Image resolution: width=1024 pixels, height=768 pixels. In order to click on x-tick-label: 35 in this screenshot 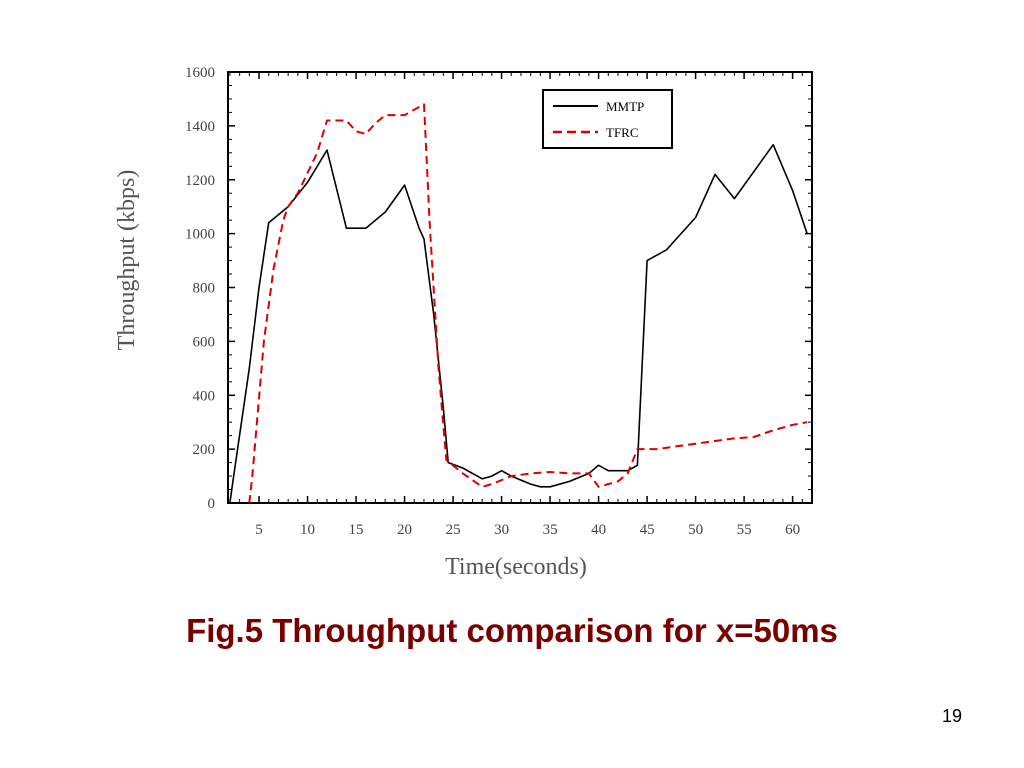, I will do `click(550, 530)`.